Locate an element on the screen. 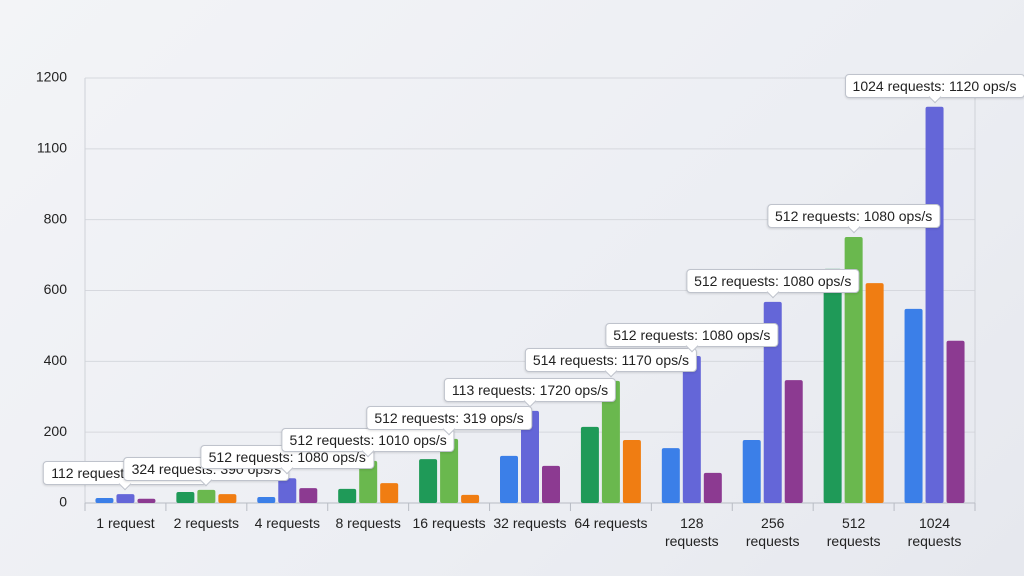 This screenshot has width=1024, height=576. x-tick-label: 1 request is located at coordinates (125, 523).